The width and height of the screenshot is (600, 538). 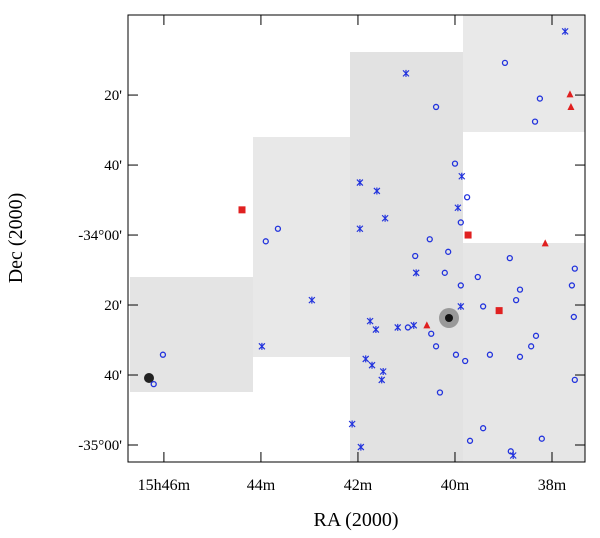 What do you see at coordinates (356, 520) in the screenshot?
I see `x-axis-label: RA (2000)` at bounding box center [356, 520].